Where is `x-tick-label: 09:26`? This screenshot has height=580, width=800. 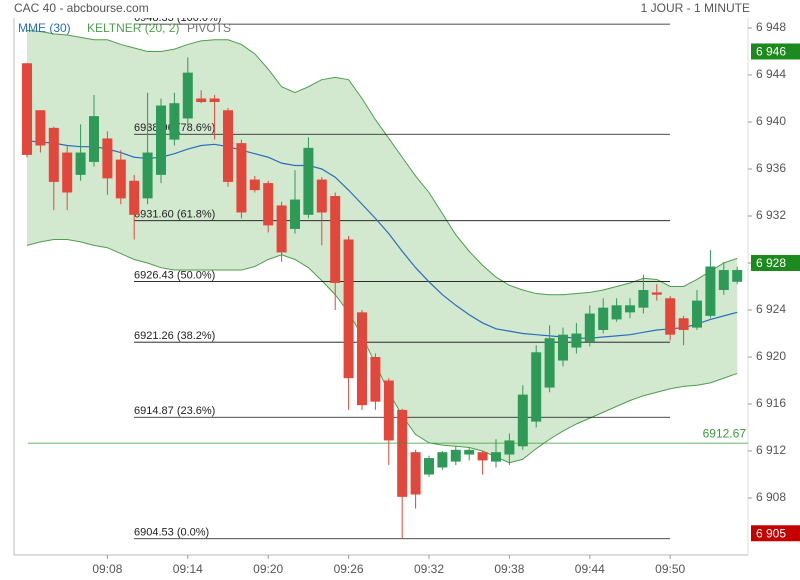
x-tick-label: 09:26 is located at coordinates (349, 569).